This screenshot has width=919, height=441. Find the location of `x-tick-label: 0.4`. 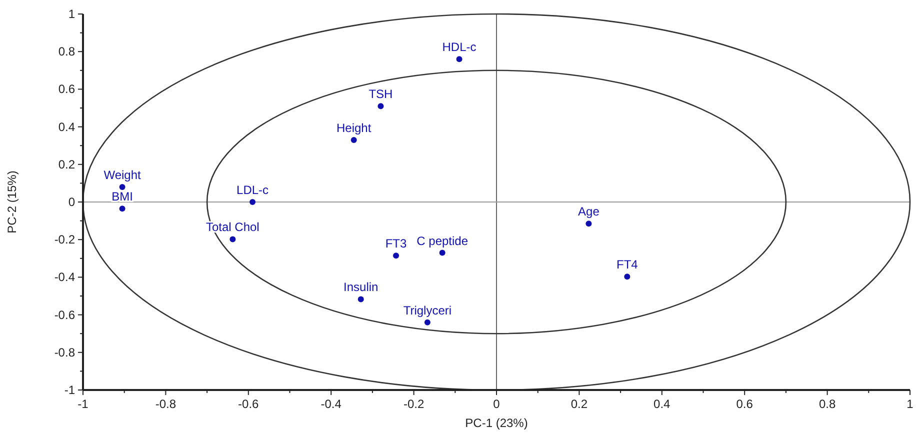

x-tick-label: 0.4 is located at coordinates (662, 404).